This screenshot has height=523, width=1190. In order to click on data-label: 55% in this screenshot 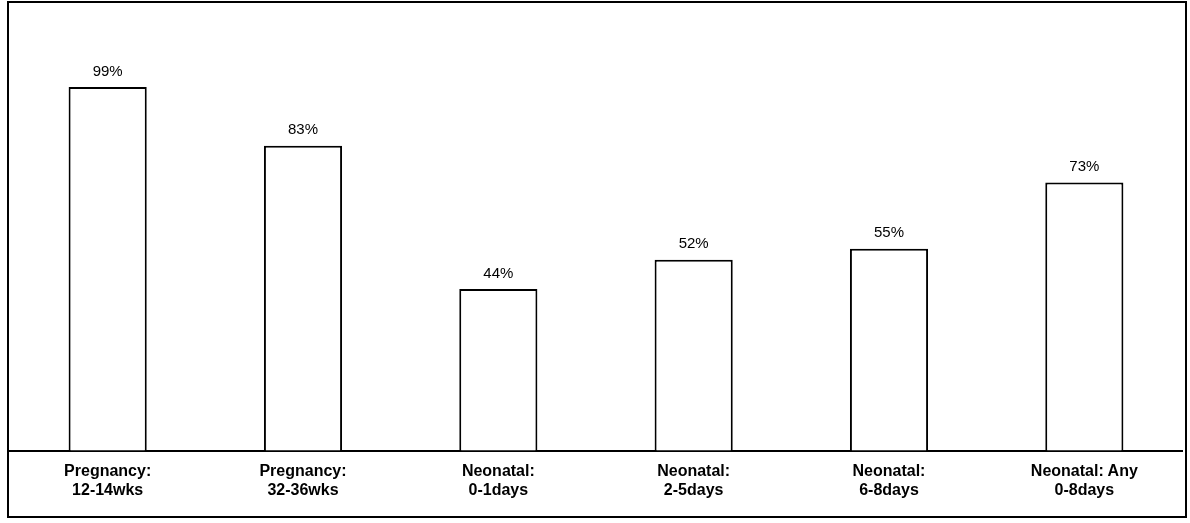, I will do `click(889, 232)`.